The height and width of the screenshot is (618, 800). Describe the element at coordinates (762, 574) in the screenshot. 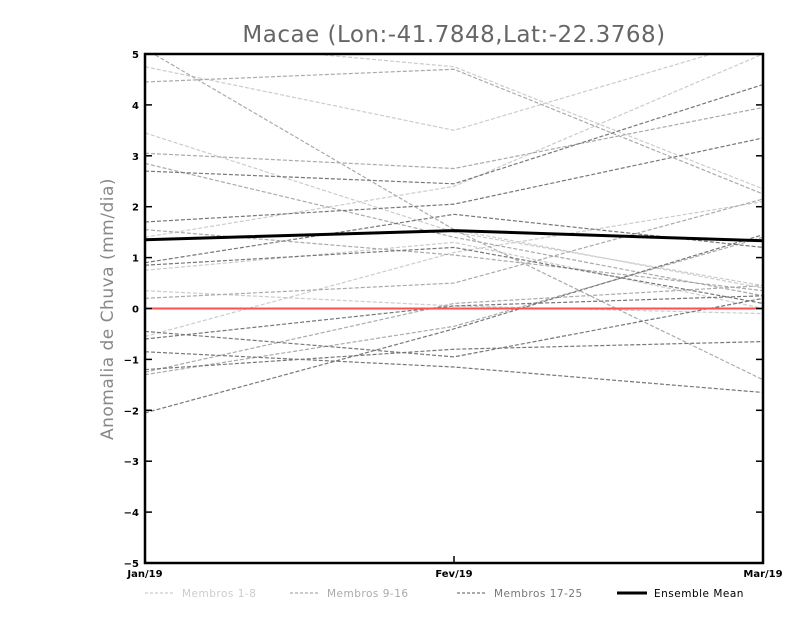

I see `x-tick-label: Mar/19` at that location.